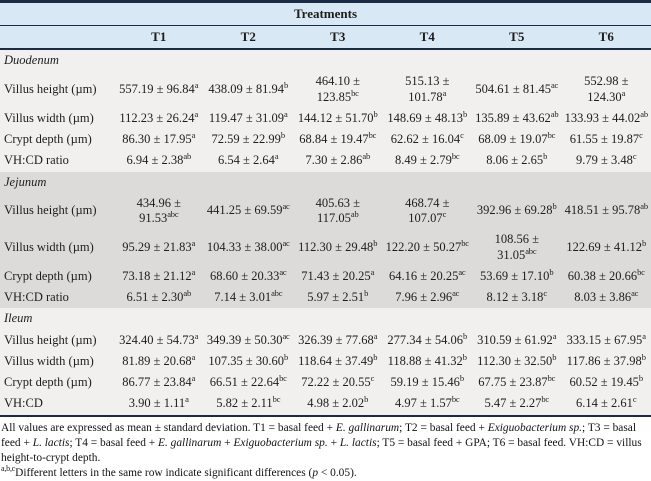 The image size is (651, 481). What do you see at coordinates (156, 382) in the screenshot?
I see `value-text: 86.77 ± 23.84` at bounding box center [156, 382].